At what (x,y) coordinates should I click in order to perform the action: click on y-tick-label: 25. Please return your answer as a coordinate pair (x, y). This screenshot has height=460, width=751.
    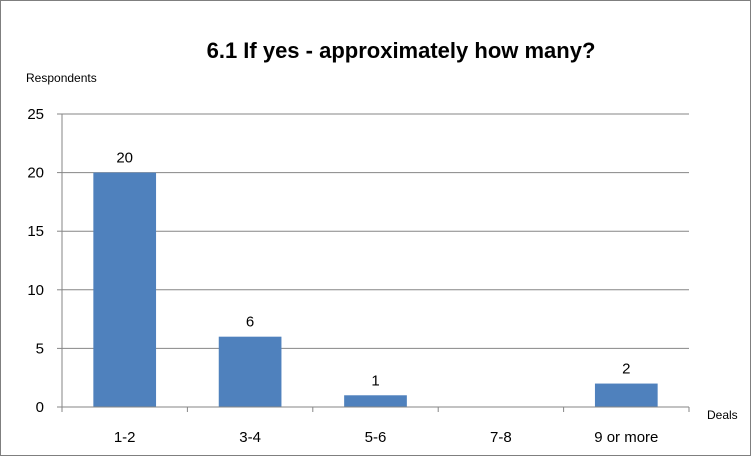
    Looking at the image, I should click on (35, 114).